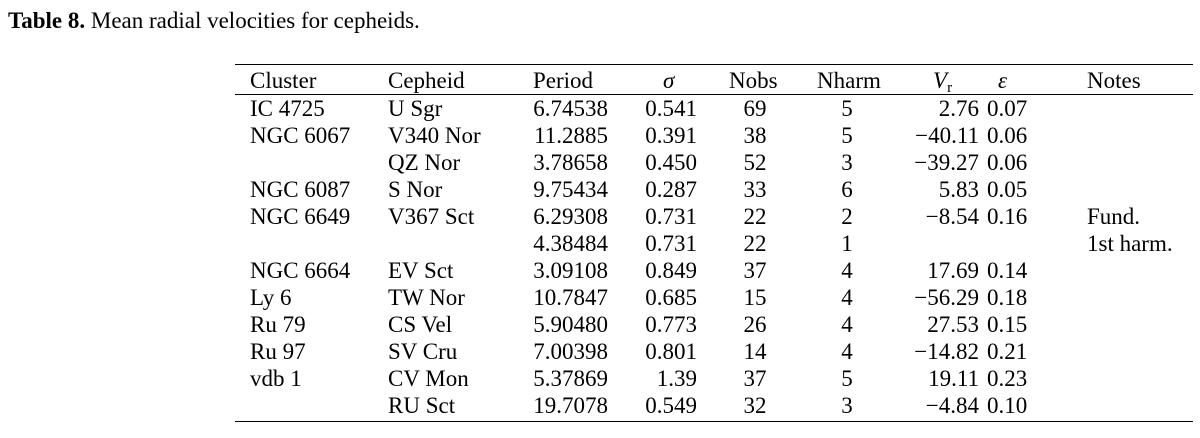 This screenshot has width=1200, height=438. I want to click on table-row: Ru 79 CS Vel 5.90480 0.773 26 4 27.53 0.15, so click(714, 324).